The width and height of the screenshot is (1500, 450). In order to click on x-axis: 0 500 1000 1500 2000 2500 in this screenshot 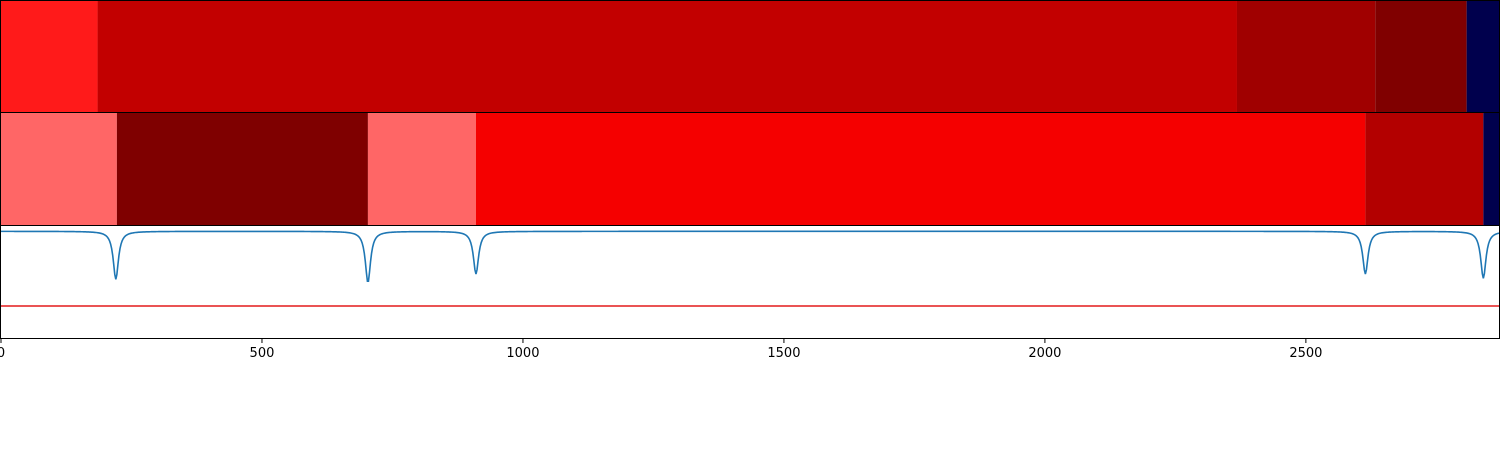, I will do `click(661, 349)`.